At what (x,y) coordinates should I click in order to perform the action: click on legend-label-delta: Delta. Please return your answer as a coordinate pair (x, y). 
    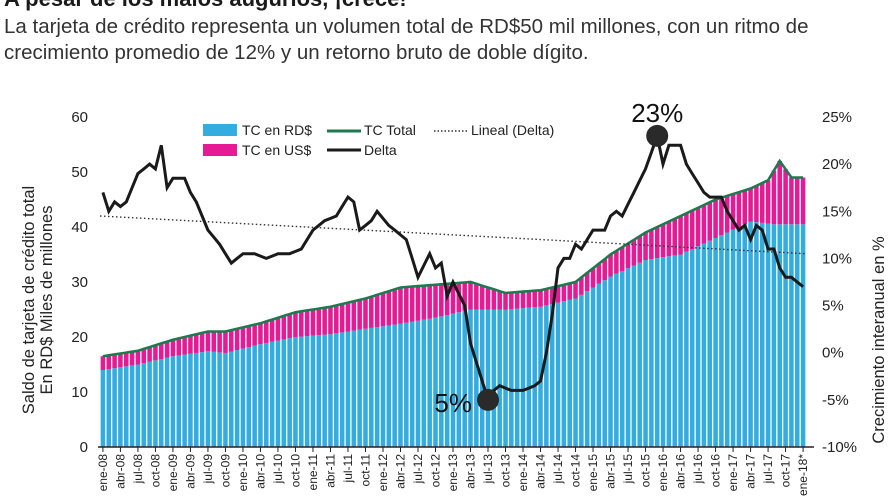
    Looking at the image, I should click on (380, 150).